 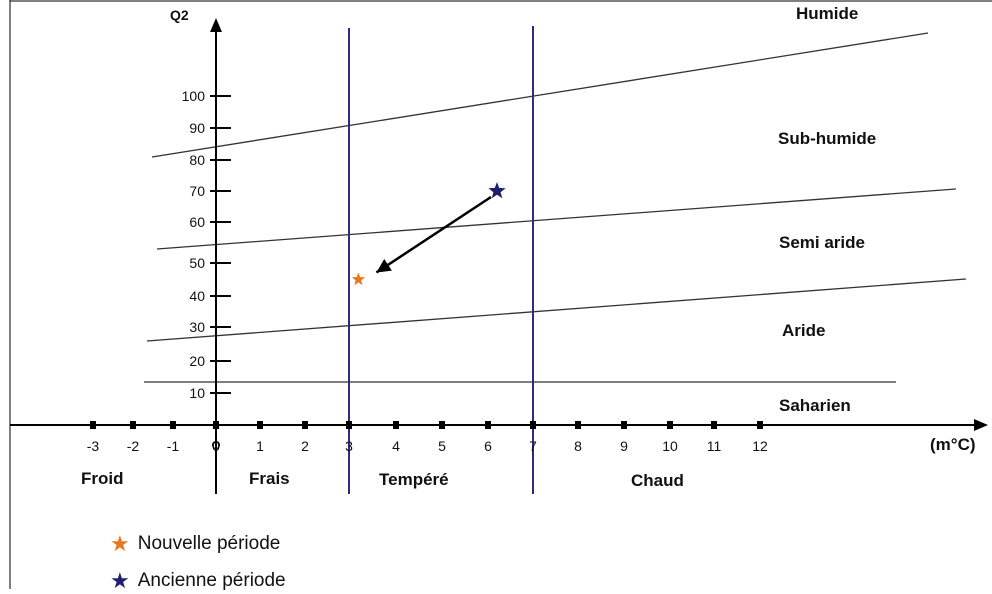 I want to click on y-tick-label: 40, so click(x=197, y=296).